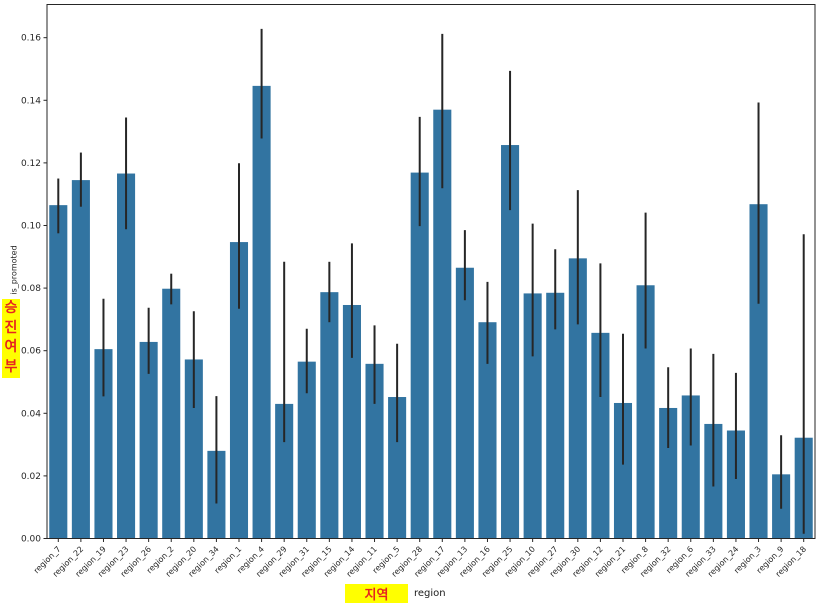  What do you see at coordinates (31, 414) in the screenshot?
I see `y-tick-label: 0.04` at bounding box center [31, 414].